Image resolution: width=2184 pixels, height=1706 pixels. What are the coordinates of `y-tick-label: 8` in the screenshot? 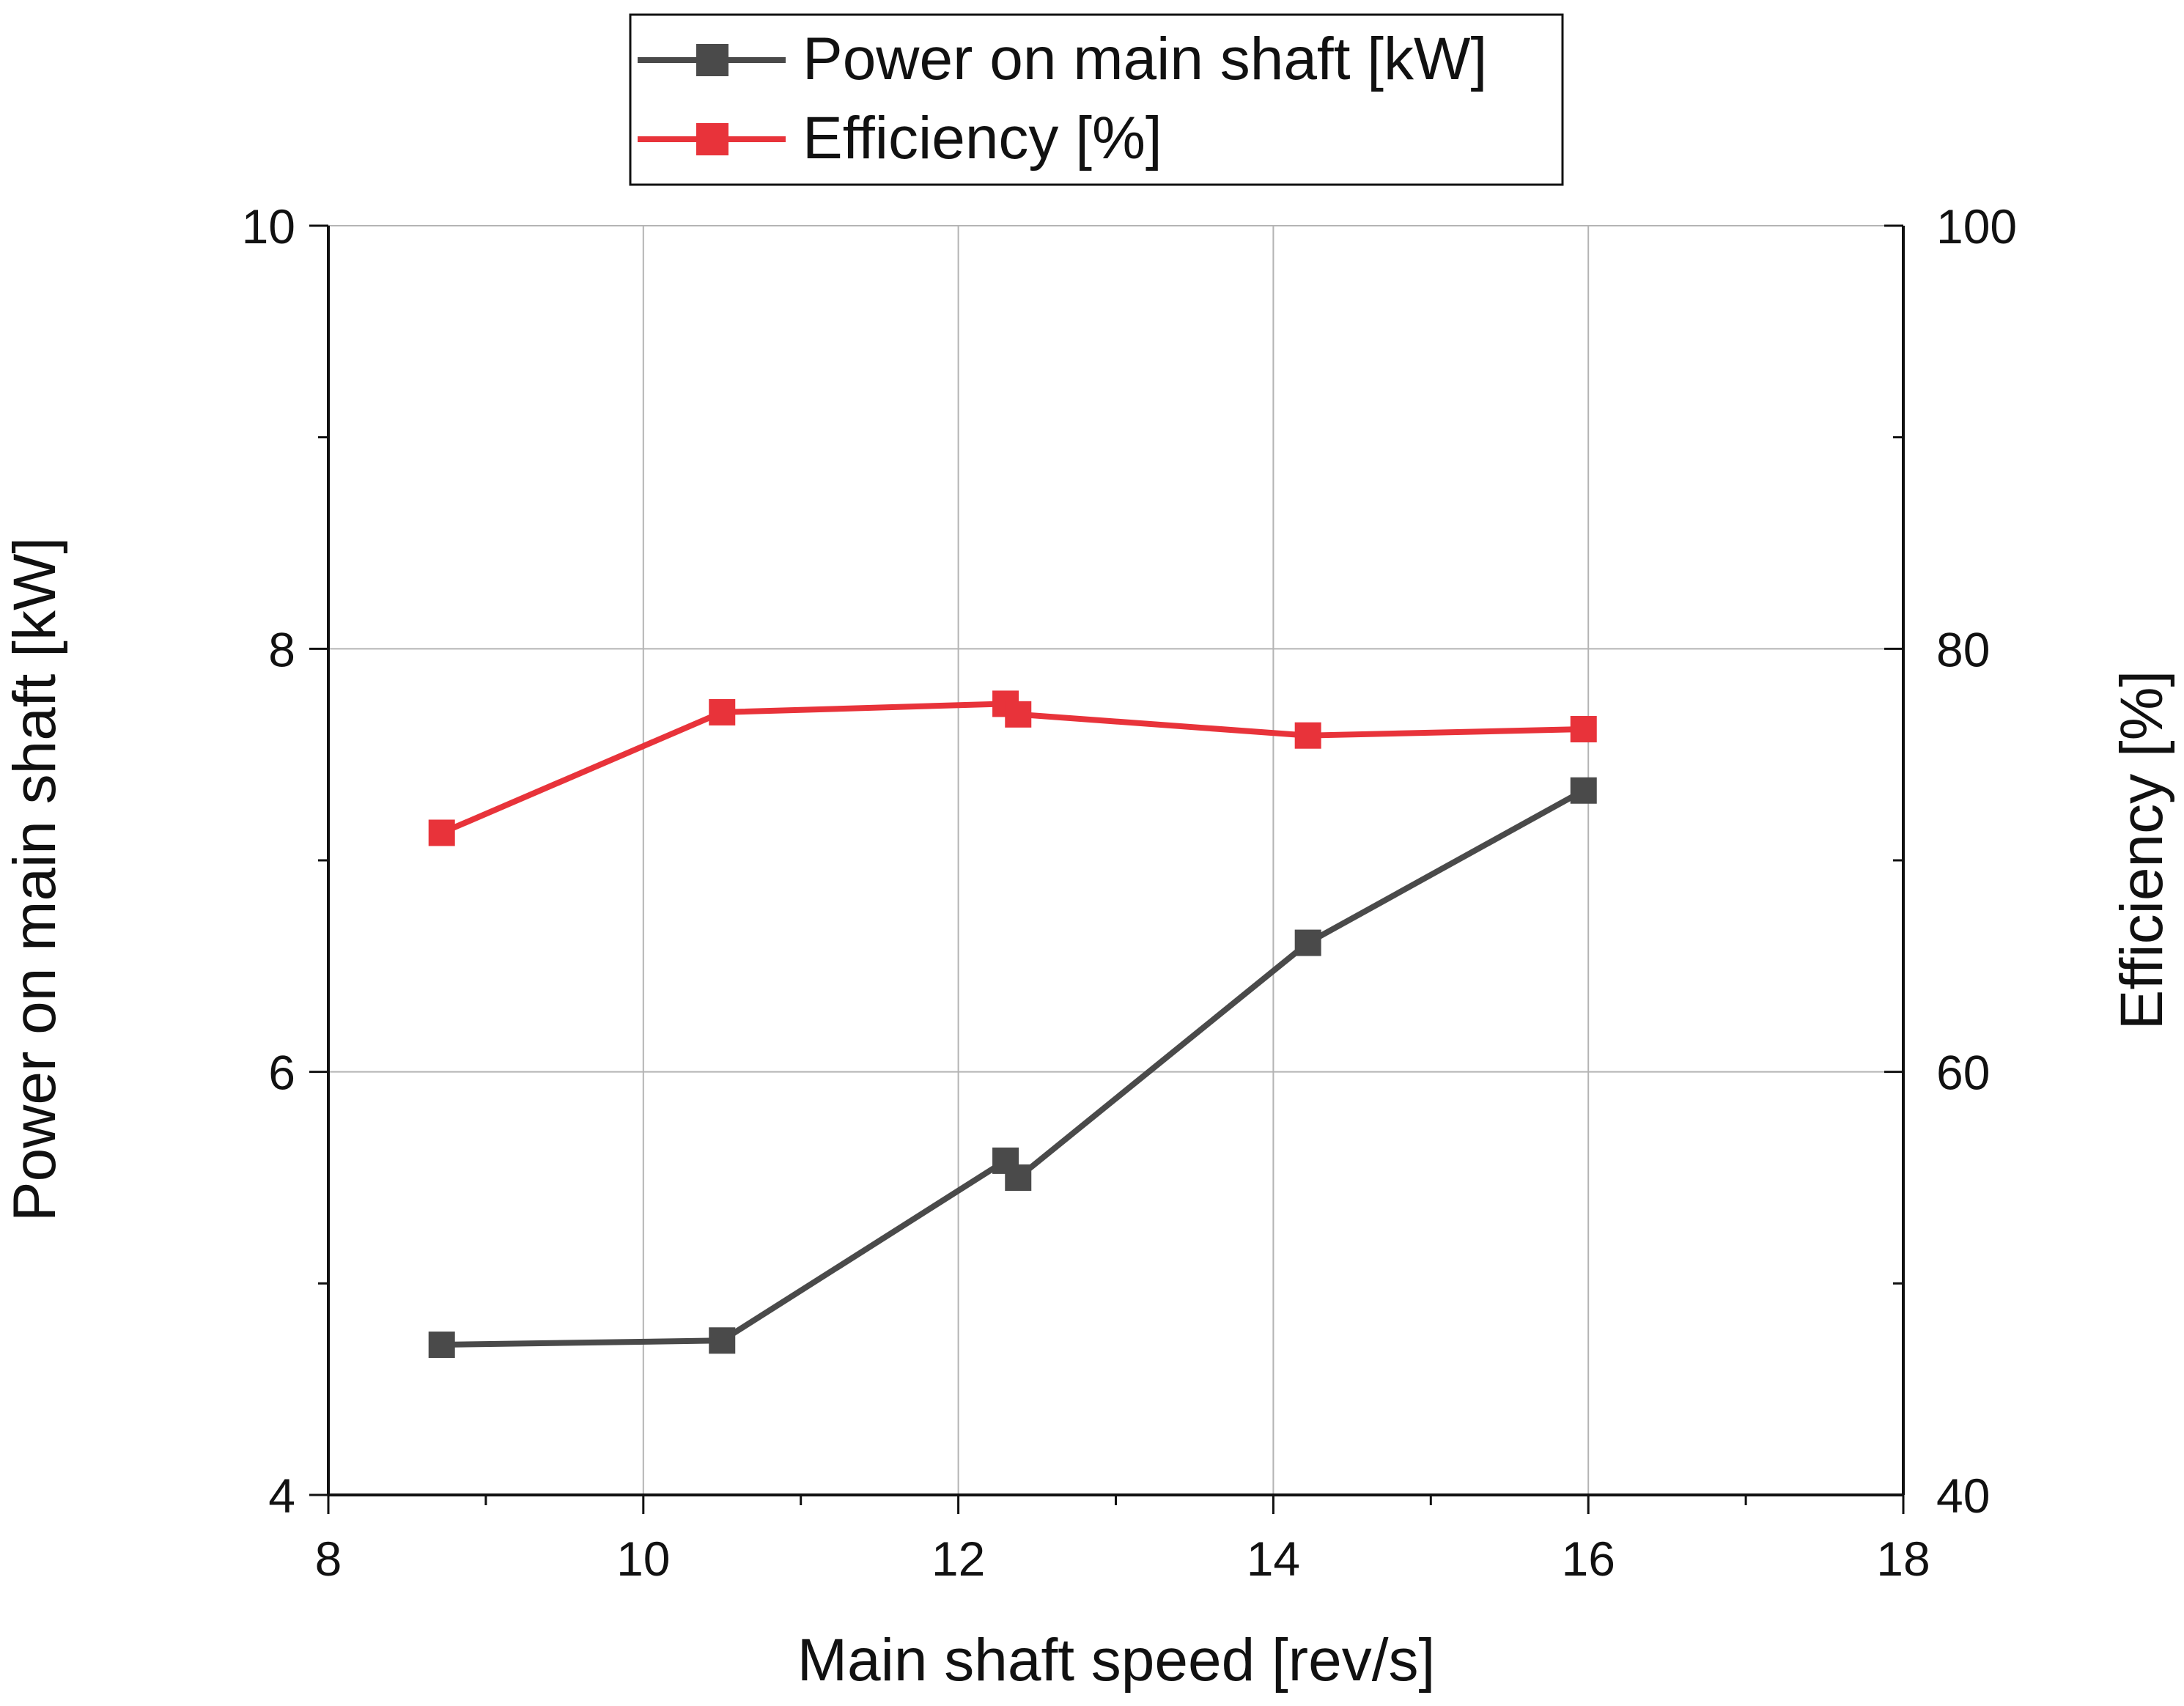 It's located at (281, 649).